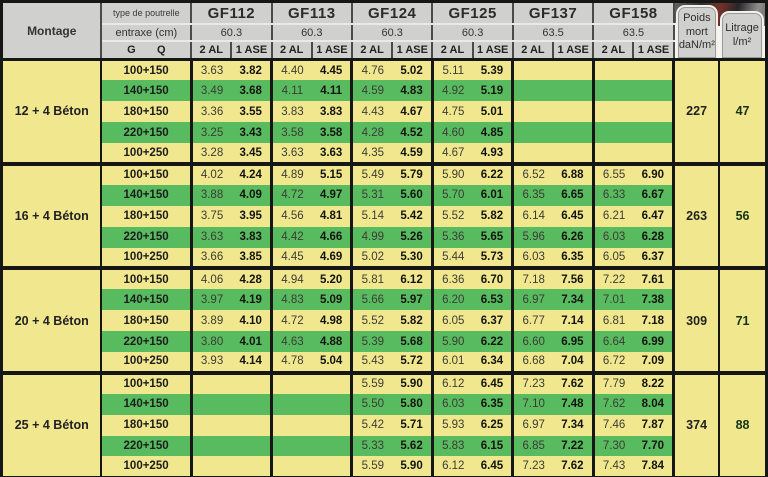 This screenshot has height=477, width=768. I want to click on montage-label: 16 + 4 Béton, so click(52, 215).